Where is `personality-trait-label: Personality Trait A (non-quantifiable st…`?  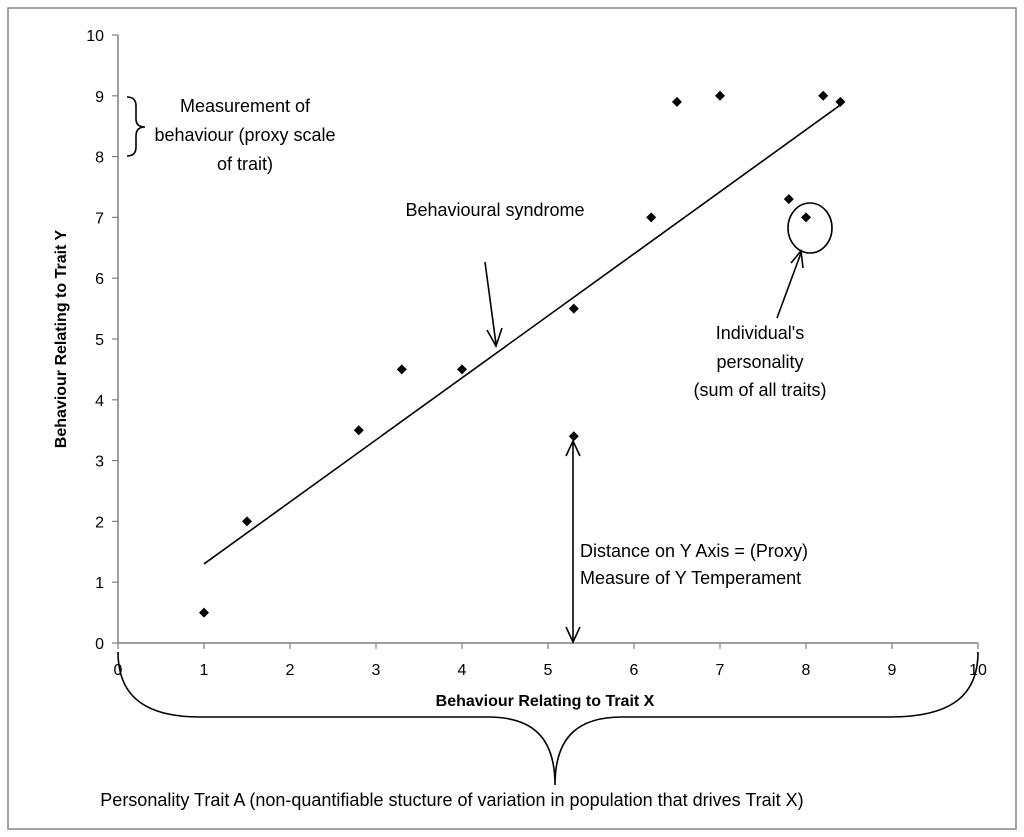
personality-trait-label: Personality Trait A (non-quantifiable st… is located at coordinates (451, 800).